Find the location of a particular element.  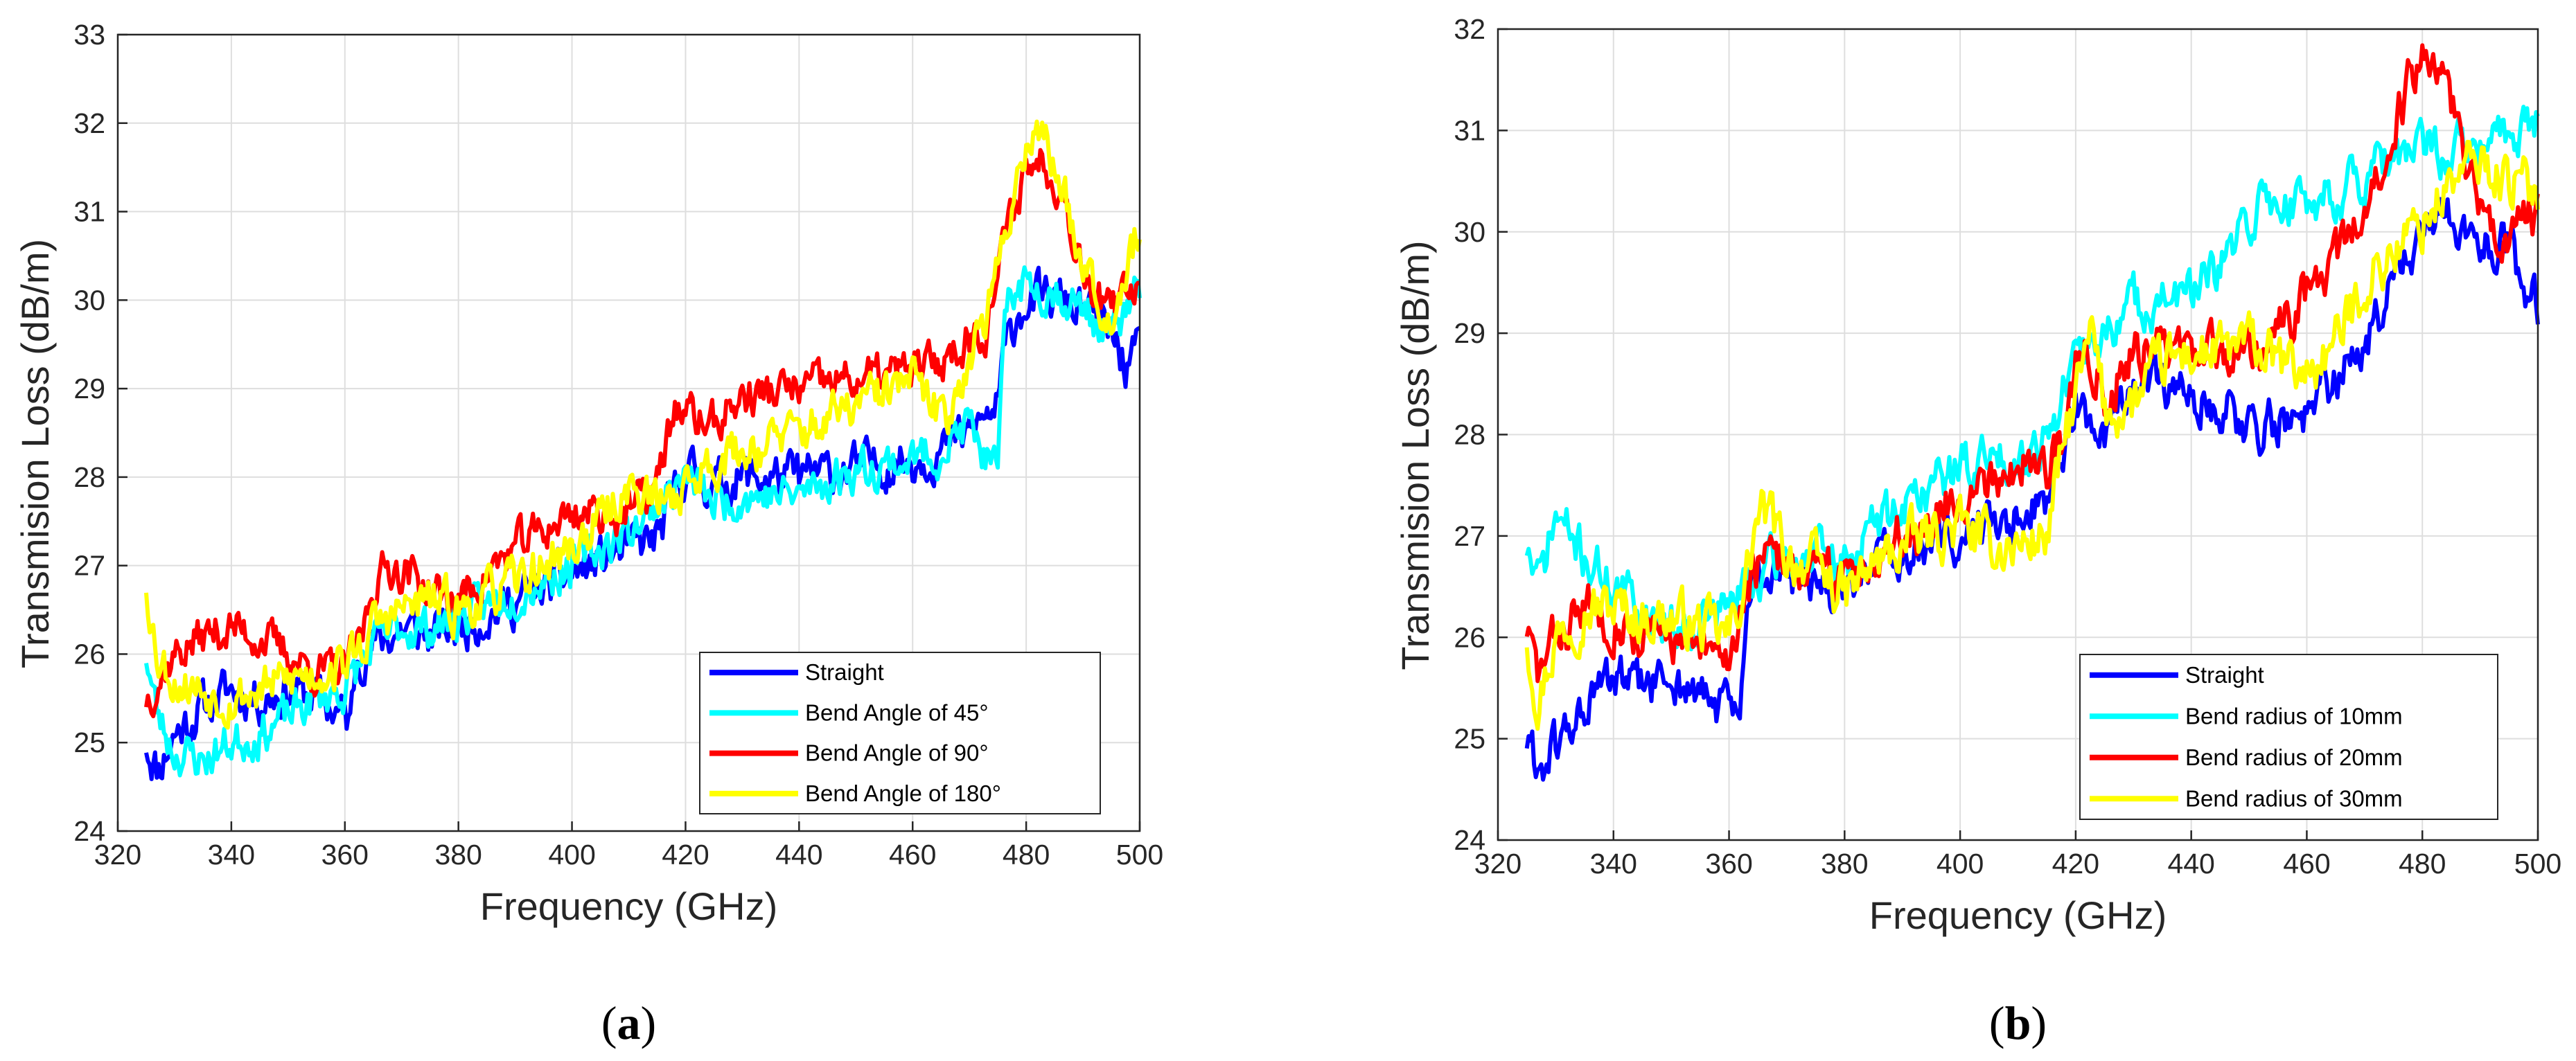

legend-label: Bend radius of 10mm is located at coordinates (2294, 716).